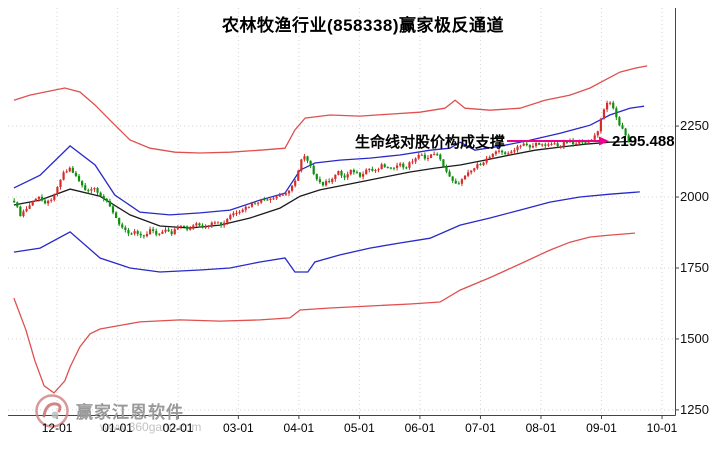 This screenshot has height=450, width=726. What do you see at coordinates (694, 126) in the screenshot?
I see `y-axis-label: 2250` at bounding box center [694, 126].